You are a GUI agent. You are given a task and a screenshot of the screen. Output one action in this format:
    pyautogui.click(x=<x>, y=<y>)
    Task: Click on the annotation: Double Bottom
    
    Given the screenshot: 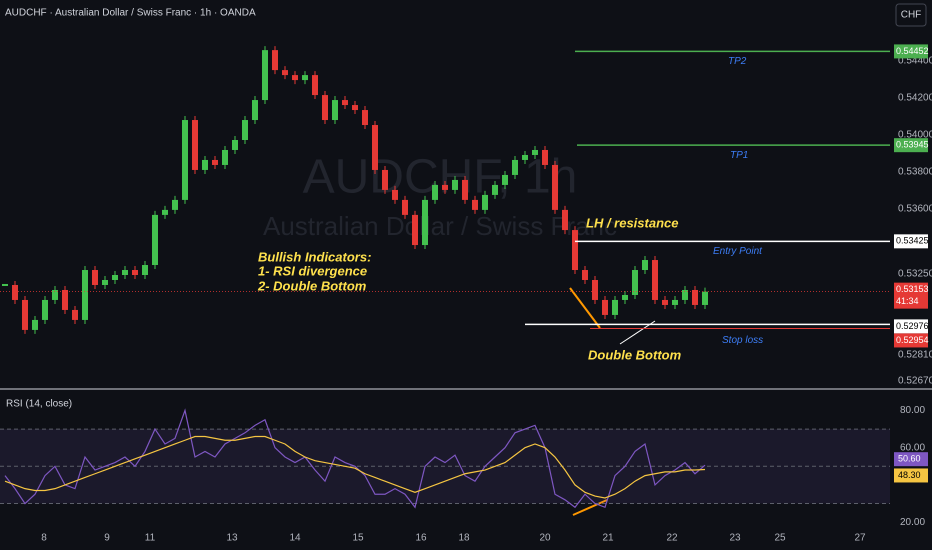 What is the action you would take?
    pyautogui.click(x=635, y=354)
    